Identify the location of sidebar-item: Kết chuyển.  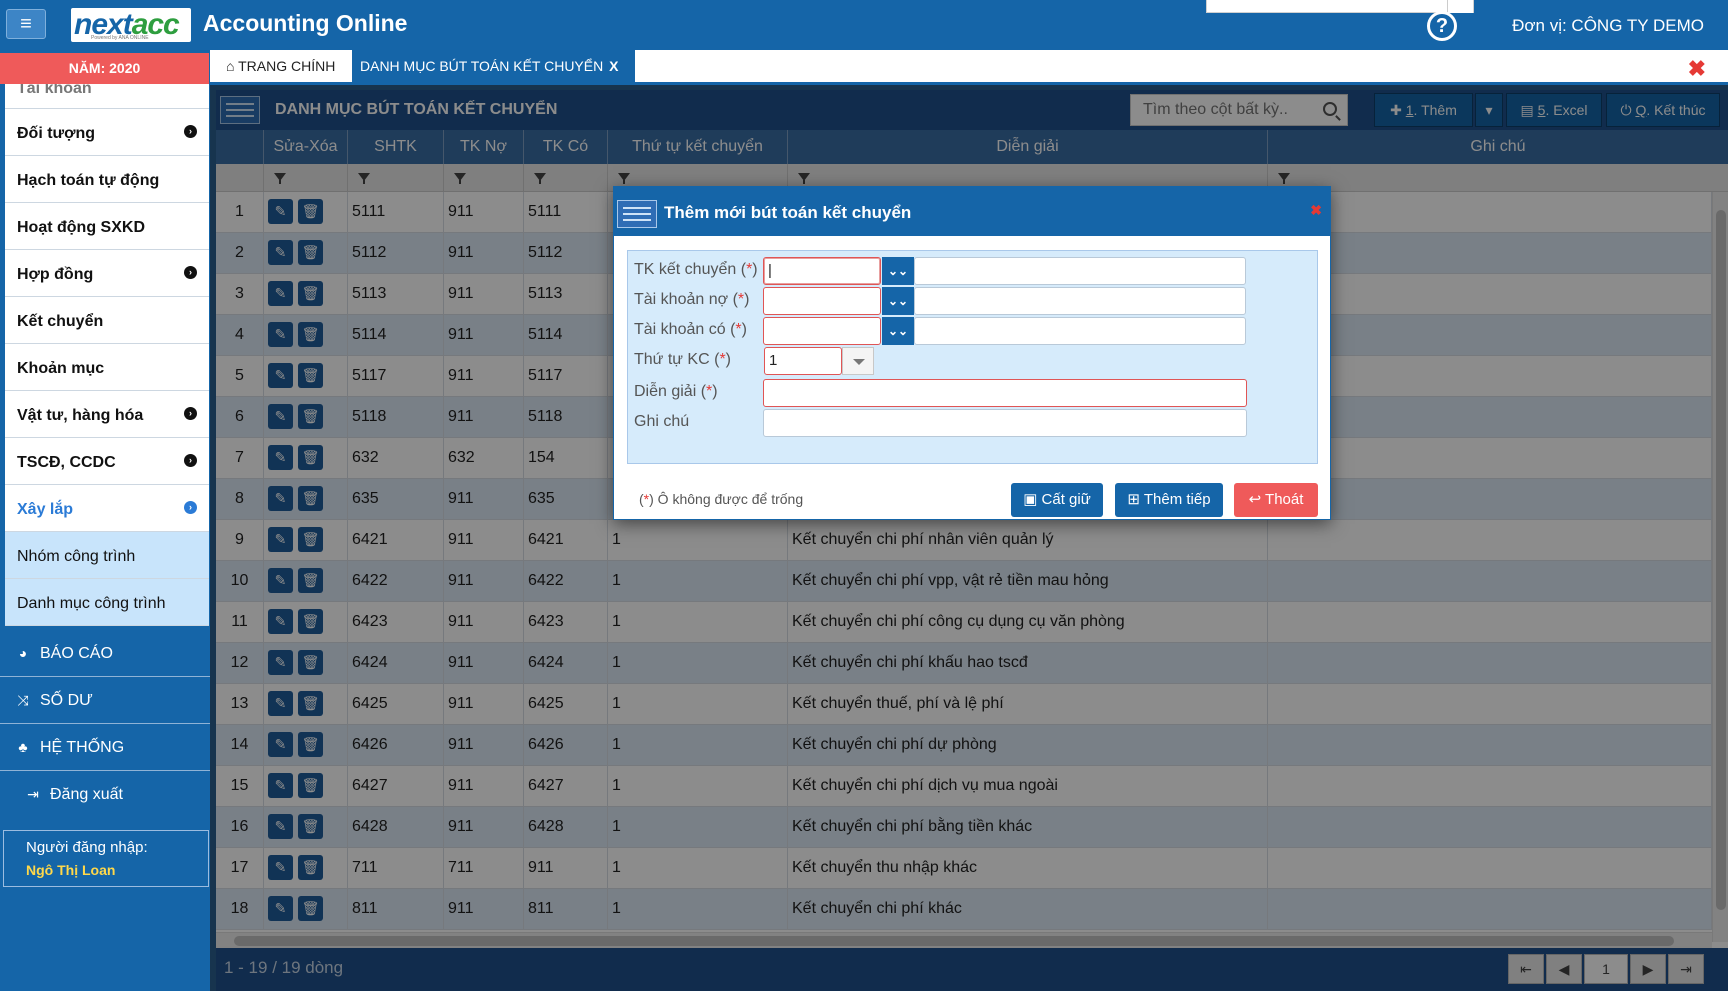
(107, 320).